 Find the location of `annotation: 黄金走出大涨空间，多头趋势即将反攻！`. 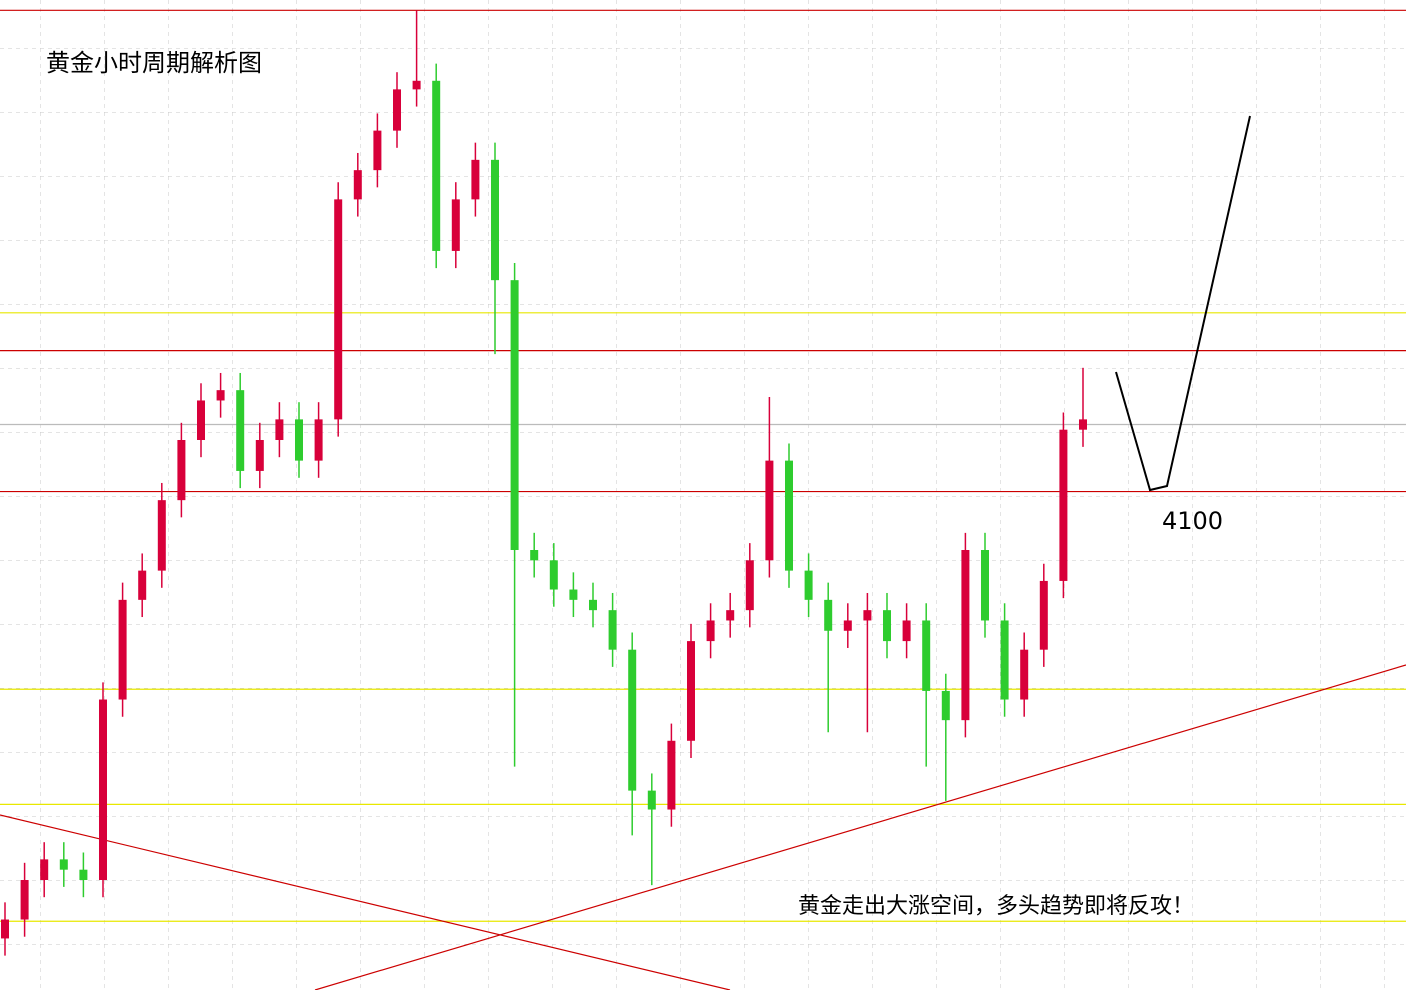

annotation: 黄金走出大涨空间，多头趋势即将反攻！ is located at coordinates (996, 906).